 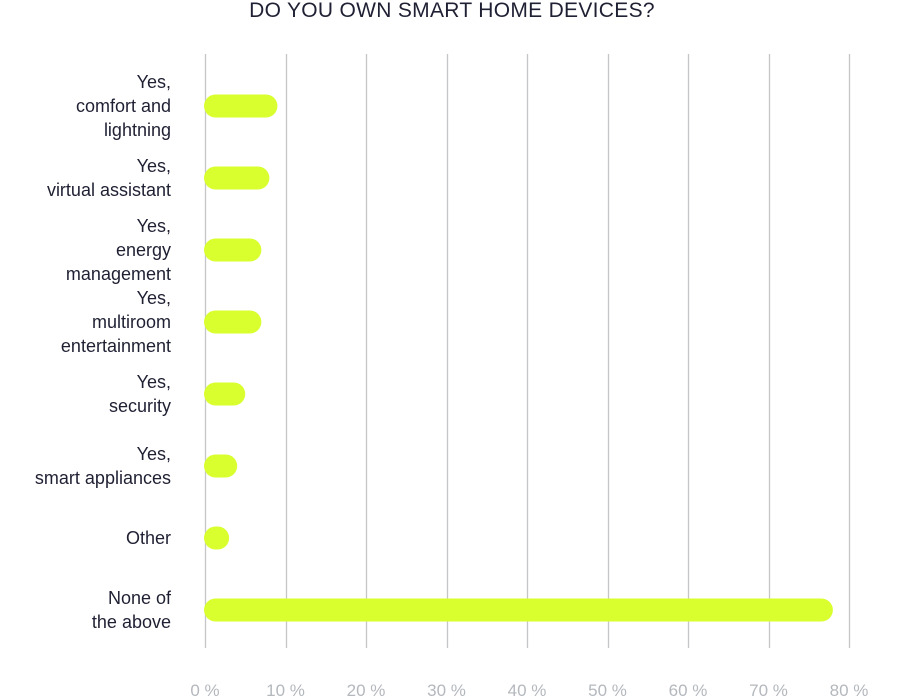 What do you see at coordinates (140, 394) in the screenshot?
I see `category-label: Yes, security` at bounding box center [140, 394].